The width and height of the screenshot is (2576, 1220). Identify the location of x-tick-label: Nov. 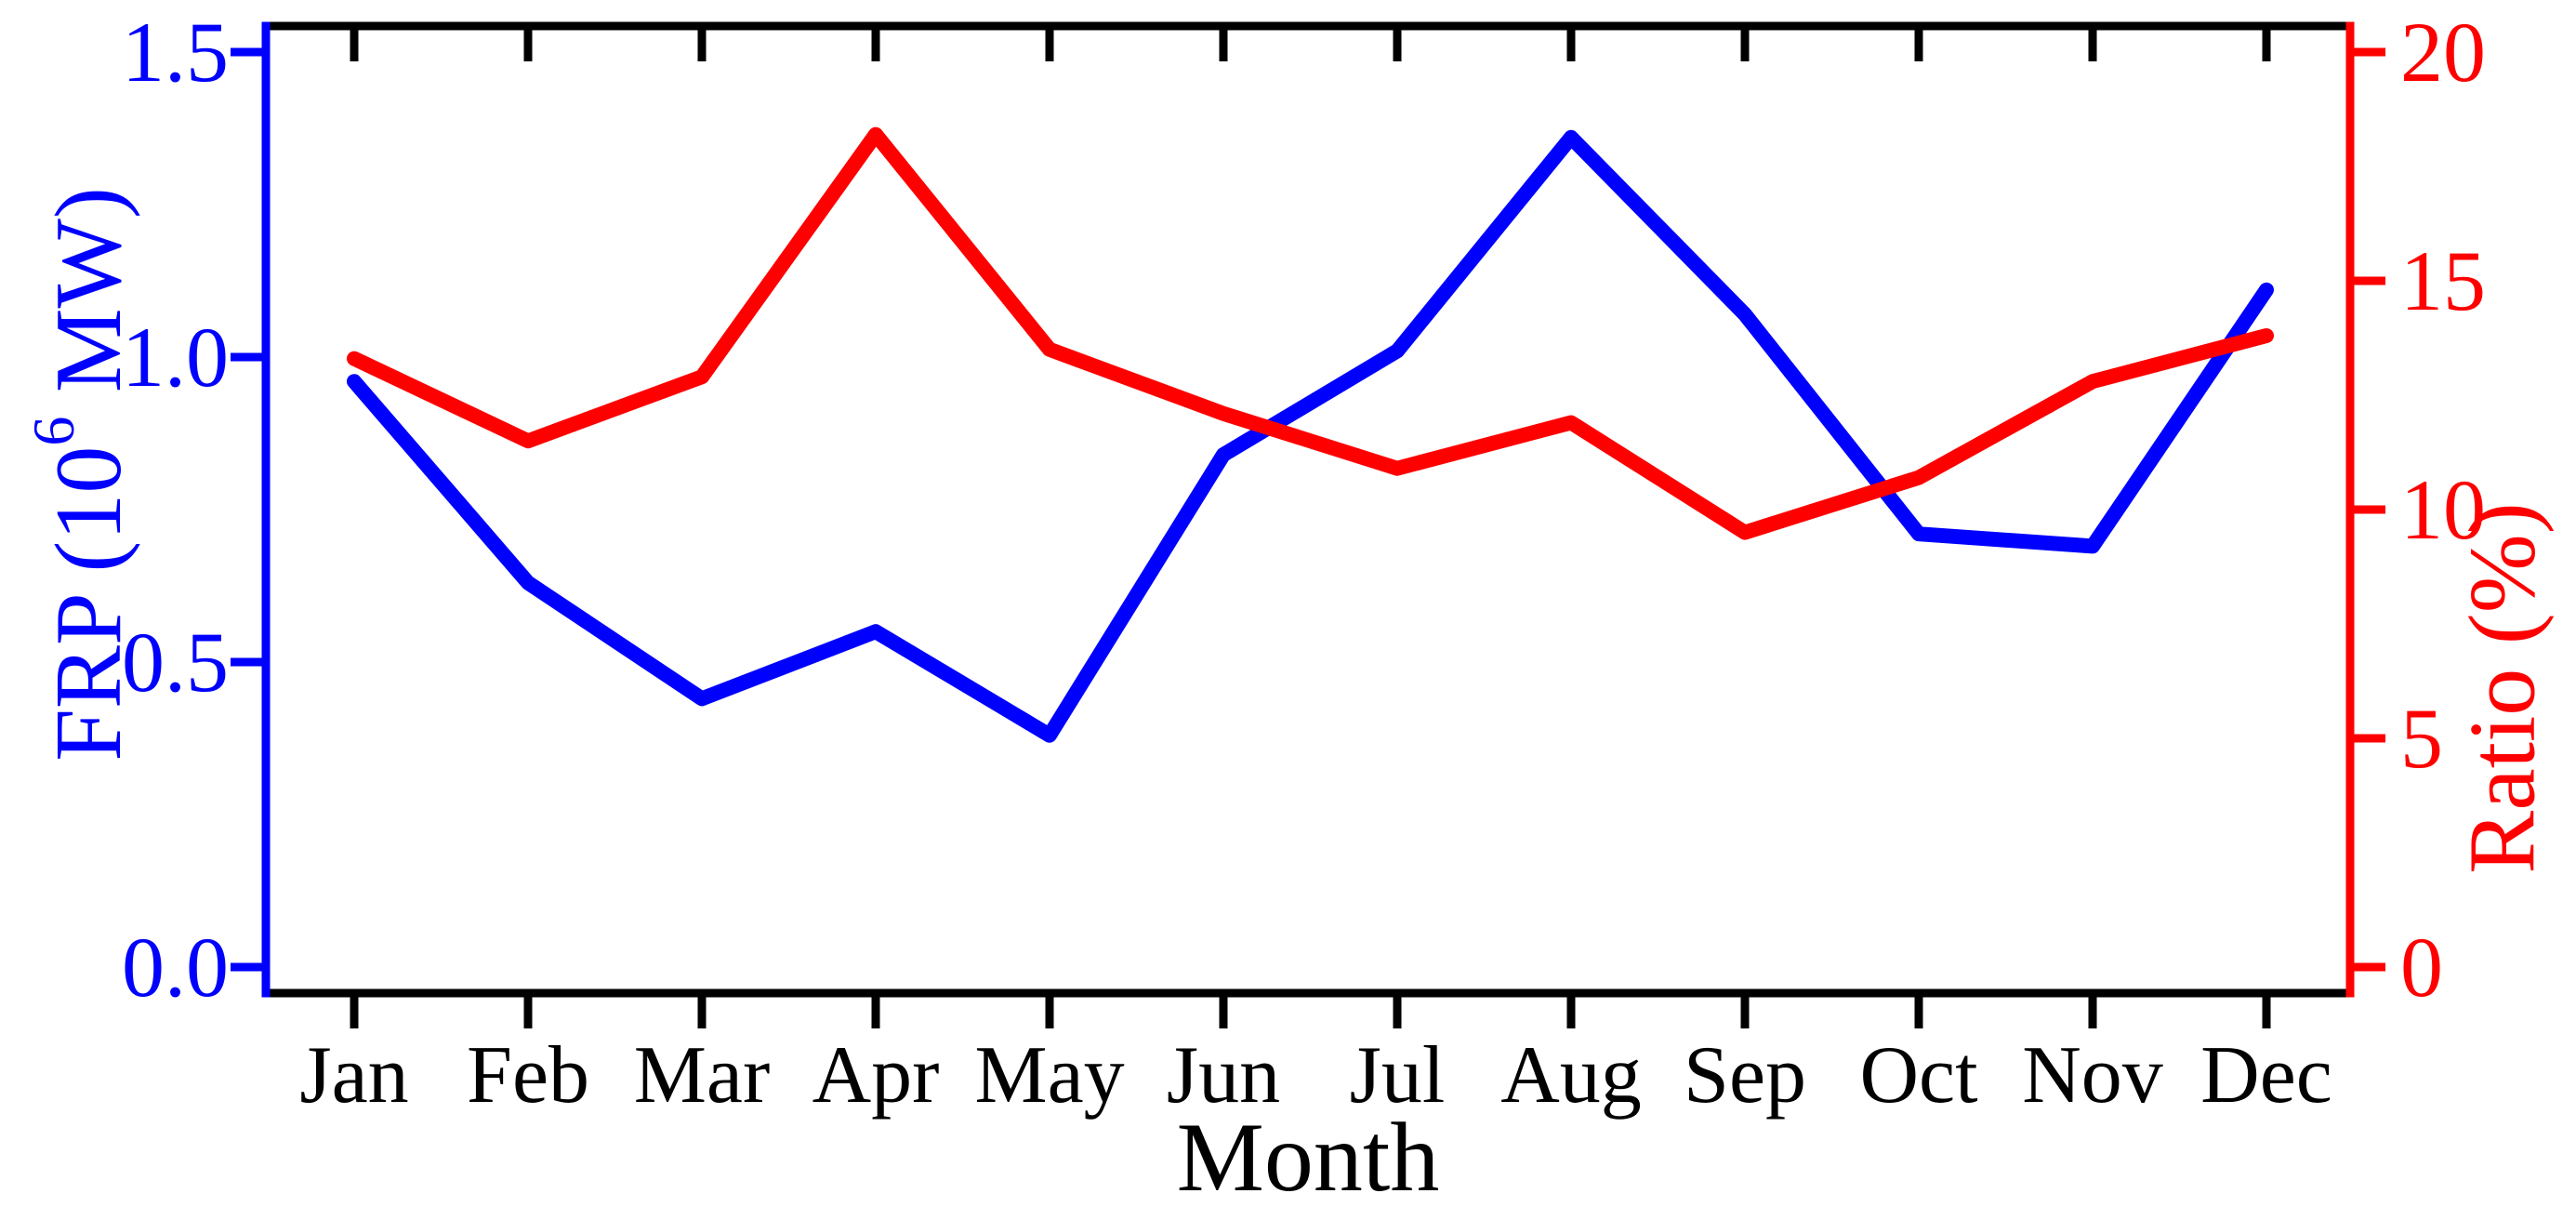
(2092, 1075).